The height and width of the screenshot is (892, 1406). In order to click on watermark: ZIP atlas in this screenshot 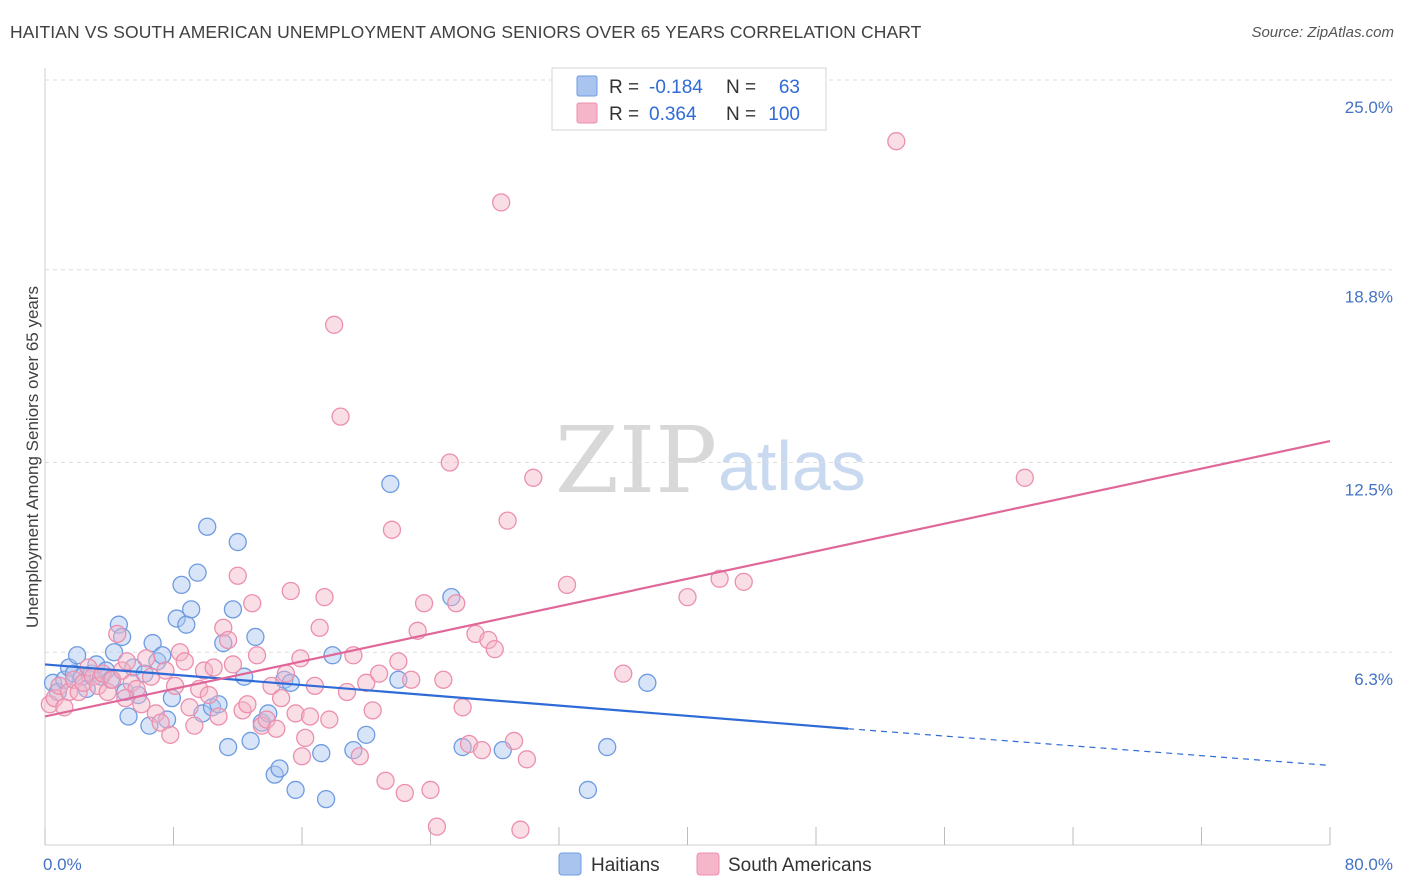, I will do `click(710, 460)`.